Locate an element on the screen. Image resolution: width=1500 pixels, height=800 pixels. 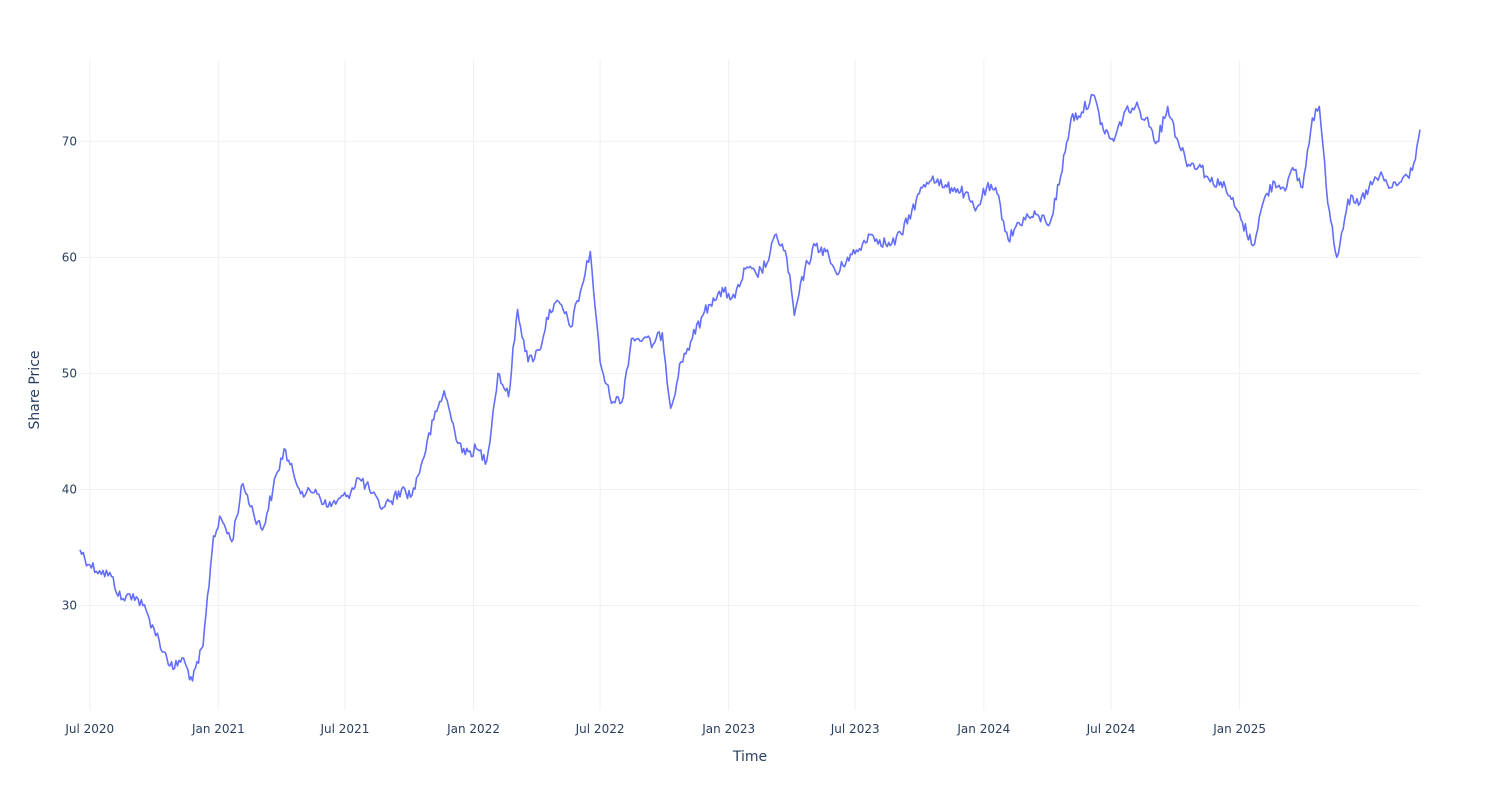
y-tick-labels: 30 40 50 60 70 is located at coordinates (69, 373).